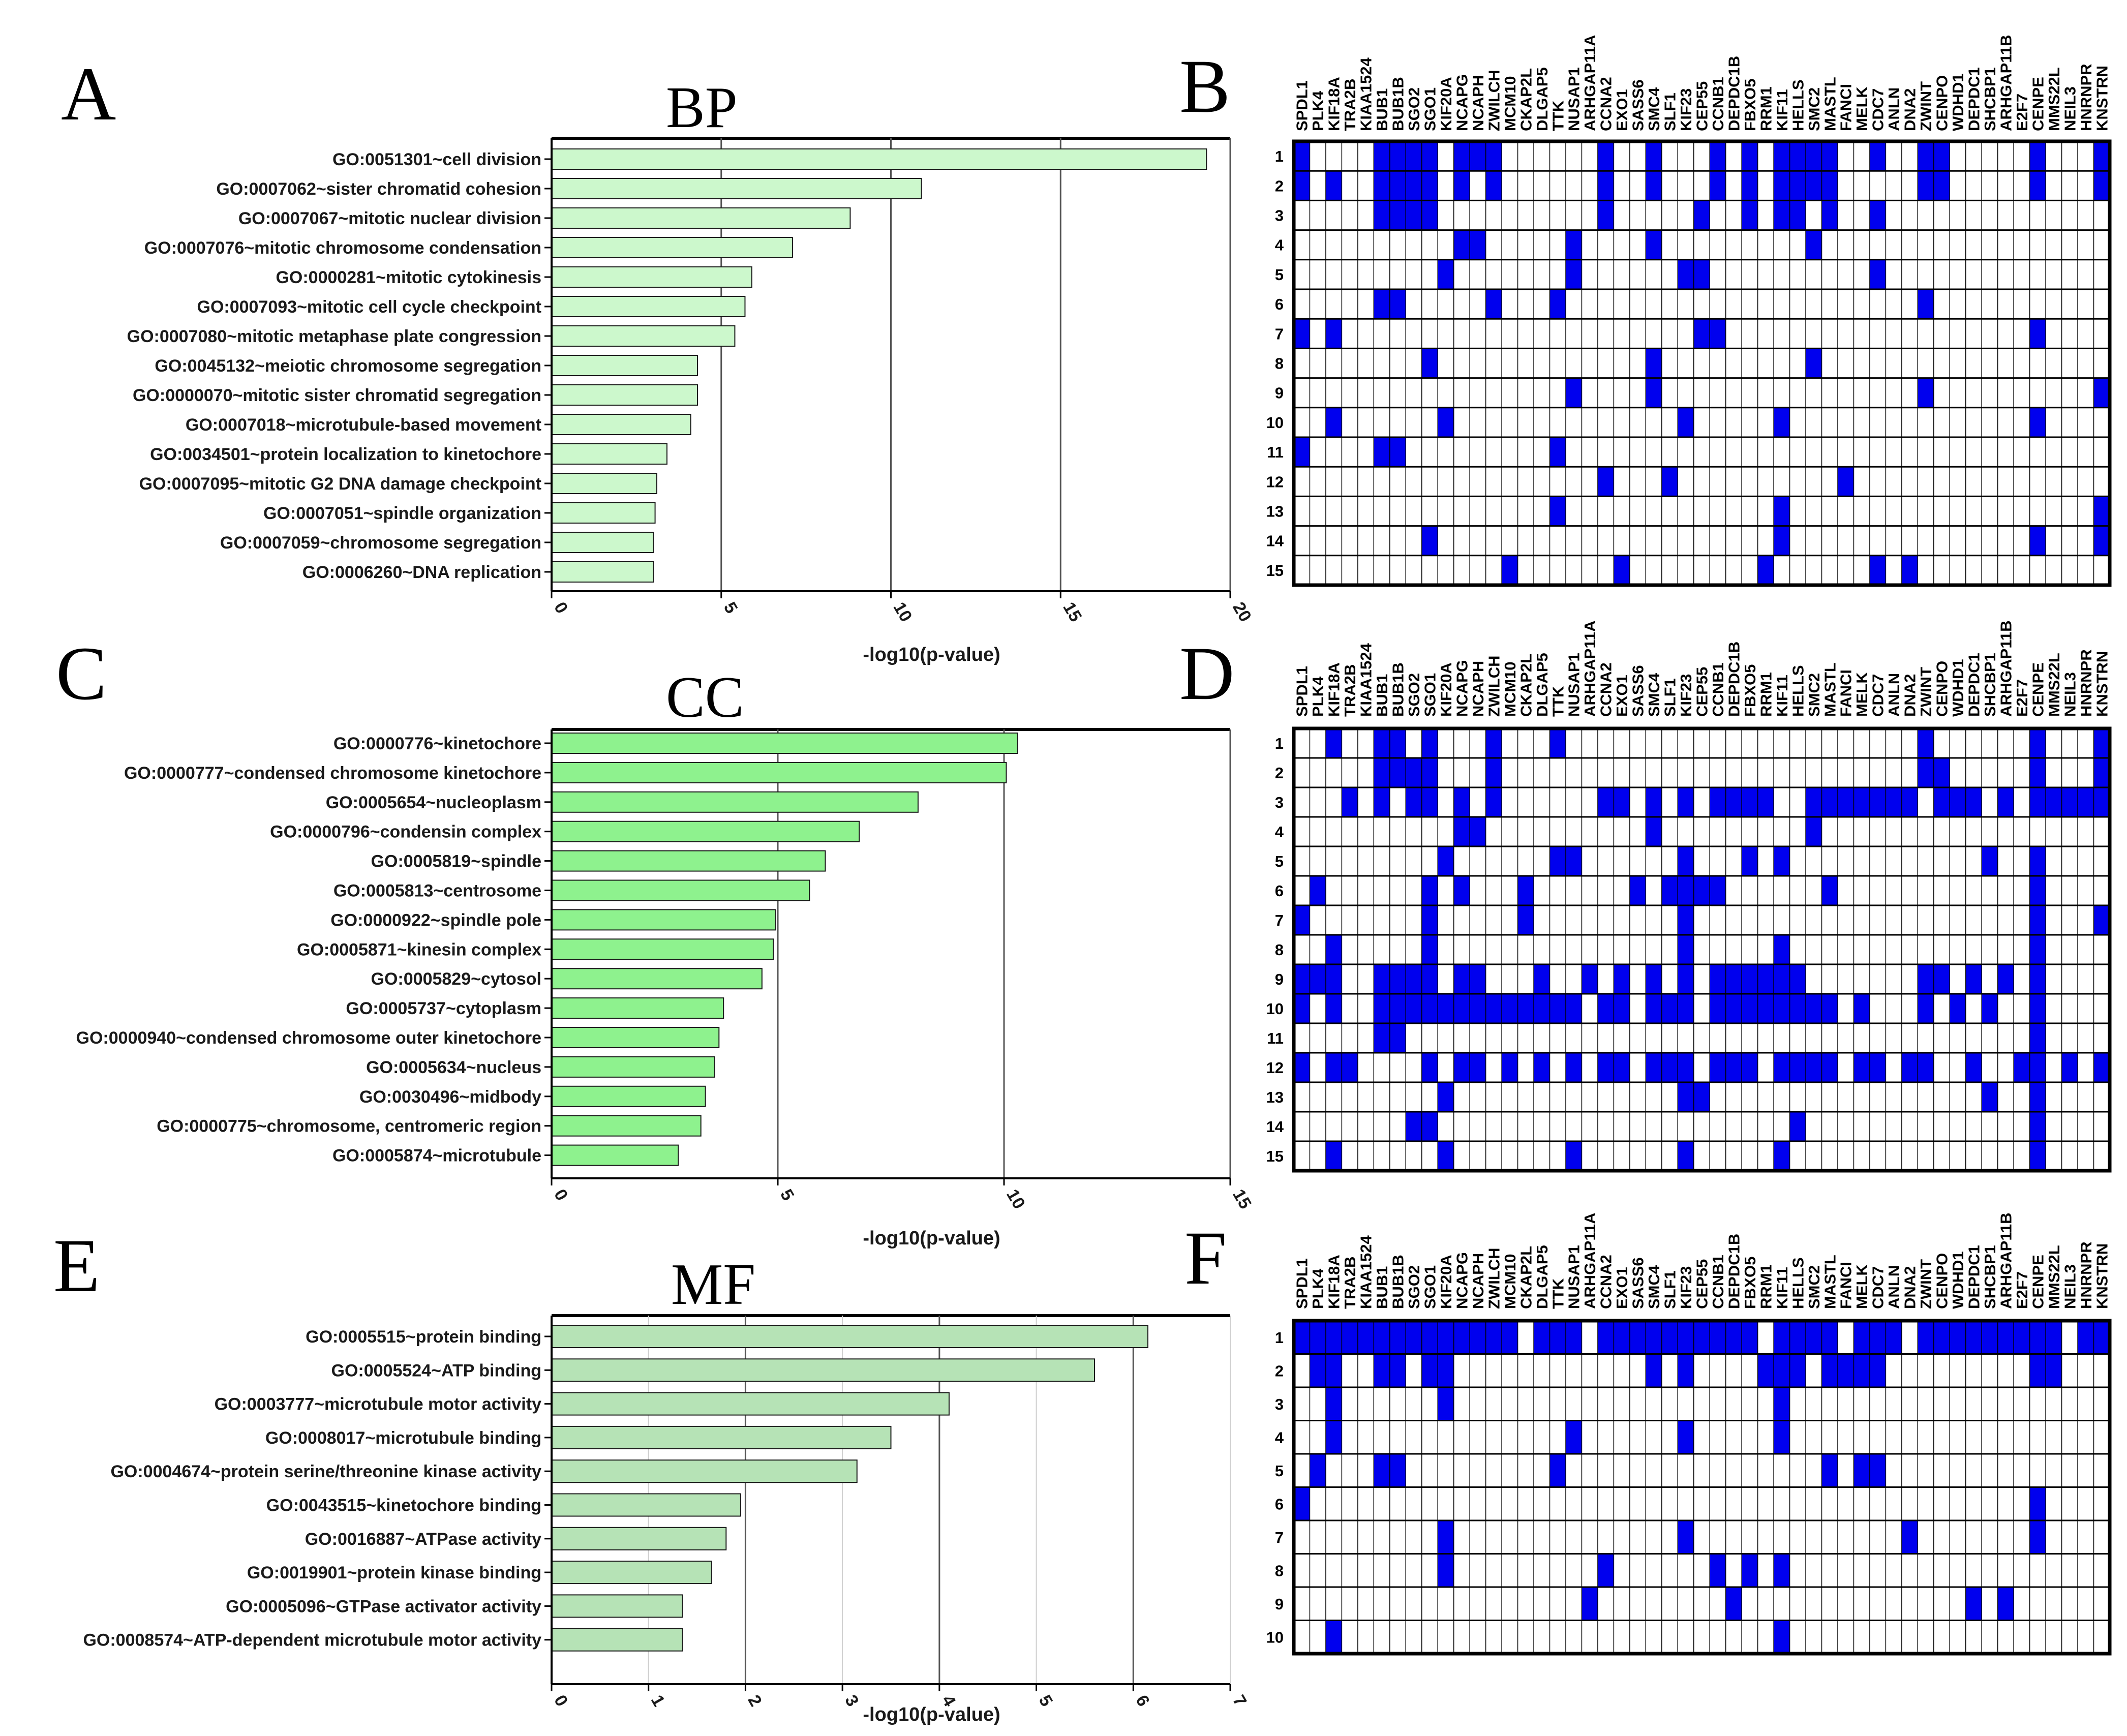 The image size is (2127, 1736). Describe the element at coordinates (2022, 112) in the screenshot. I see `bp-gene-label: E2F7` at that location.